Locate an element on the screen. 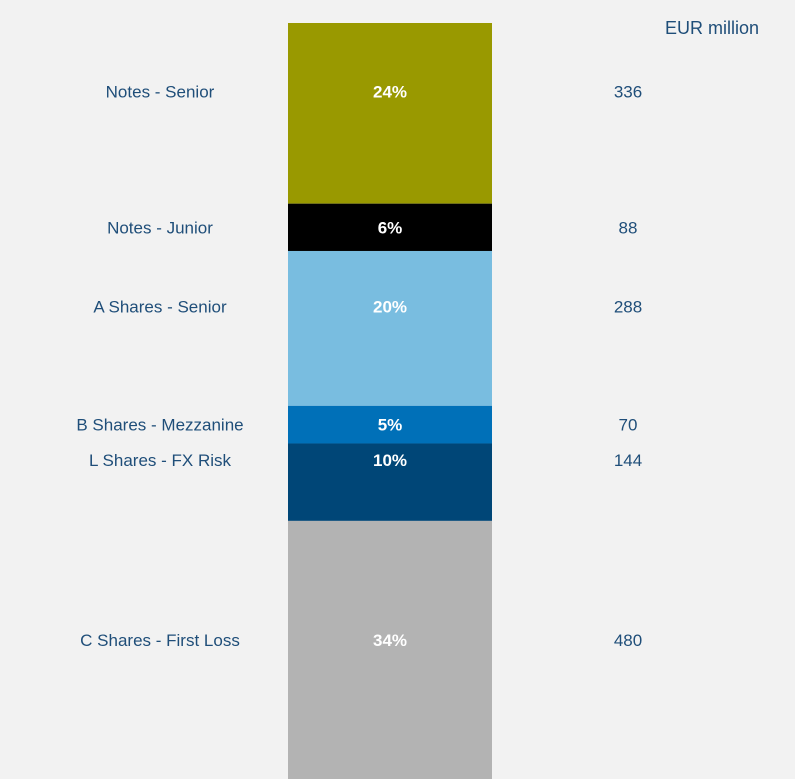  percent-label-a-shares-senior: 20% is located at coordinates (390, 306).